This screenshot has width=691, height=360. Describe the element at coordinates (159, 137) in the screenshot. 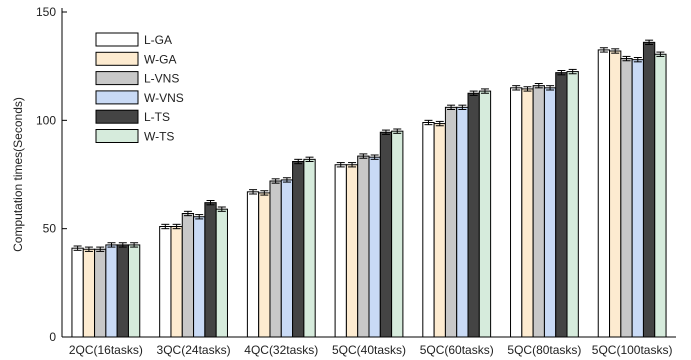

I see `legend-label: W-TS` at that location.